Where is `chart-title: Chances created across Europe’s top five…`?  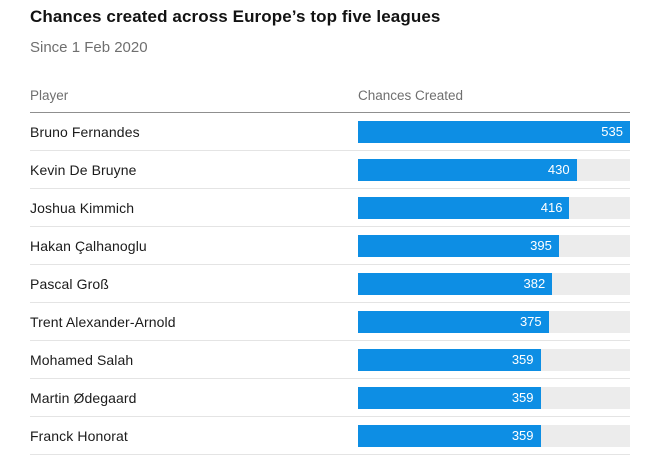
chart-title: Chances created across Europe’s top five… is located at coordinates (235, 16).